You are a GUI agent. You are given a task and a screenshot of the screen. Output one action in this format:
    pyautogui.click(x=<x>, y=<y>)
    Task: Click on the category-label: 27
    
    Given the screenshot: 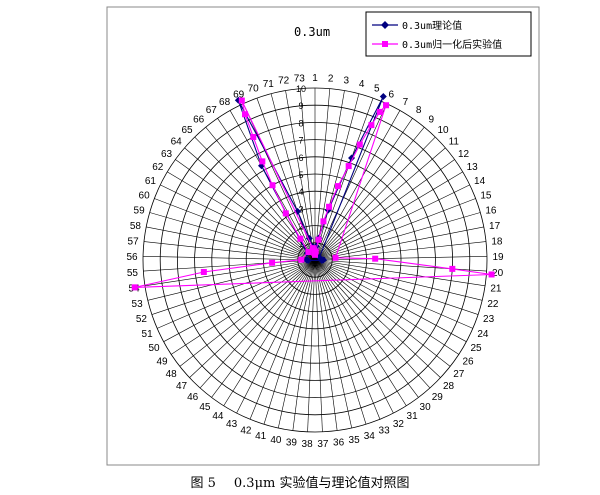 What is the action you would take?
    pyautogui.click(x=459, y=374)
    